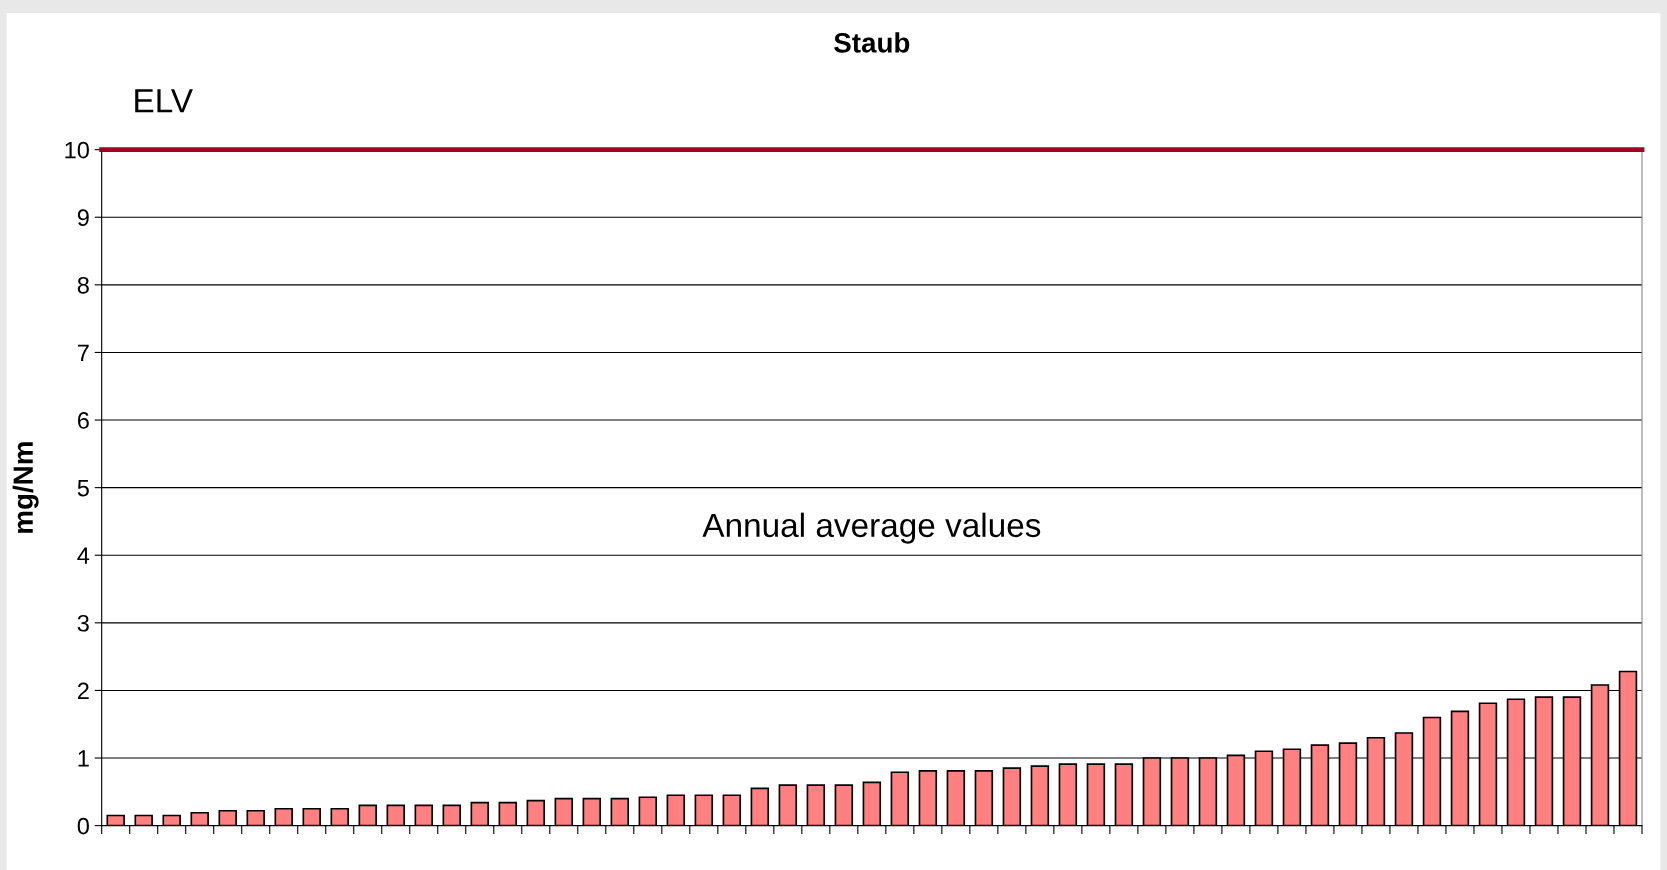  What do you see at coordinates (83, 555) in the screenshot?
I see `y-tick-label: 4` at bounding box center [83, 555].